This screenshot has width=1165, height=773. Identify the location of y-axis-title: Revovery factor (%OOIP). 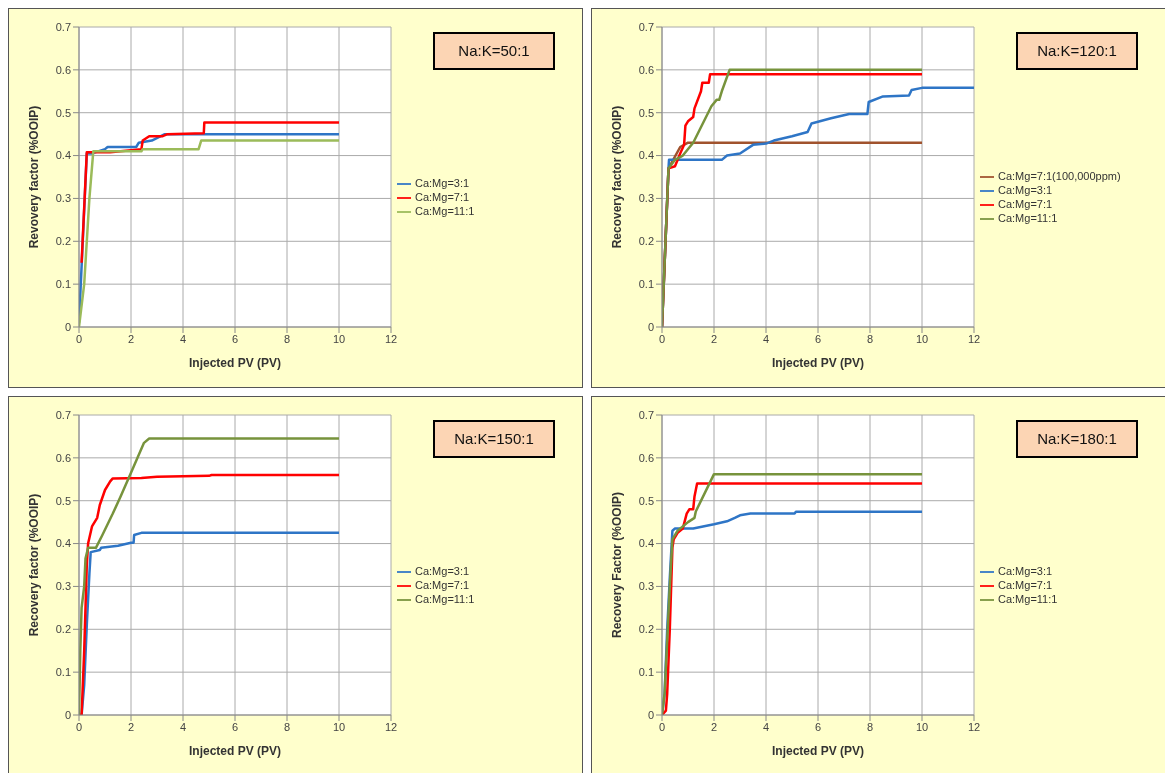
(34, 177).